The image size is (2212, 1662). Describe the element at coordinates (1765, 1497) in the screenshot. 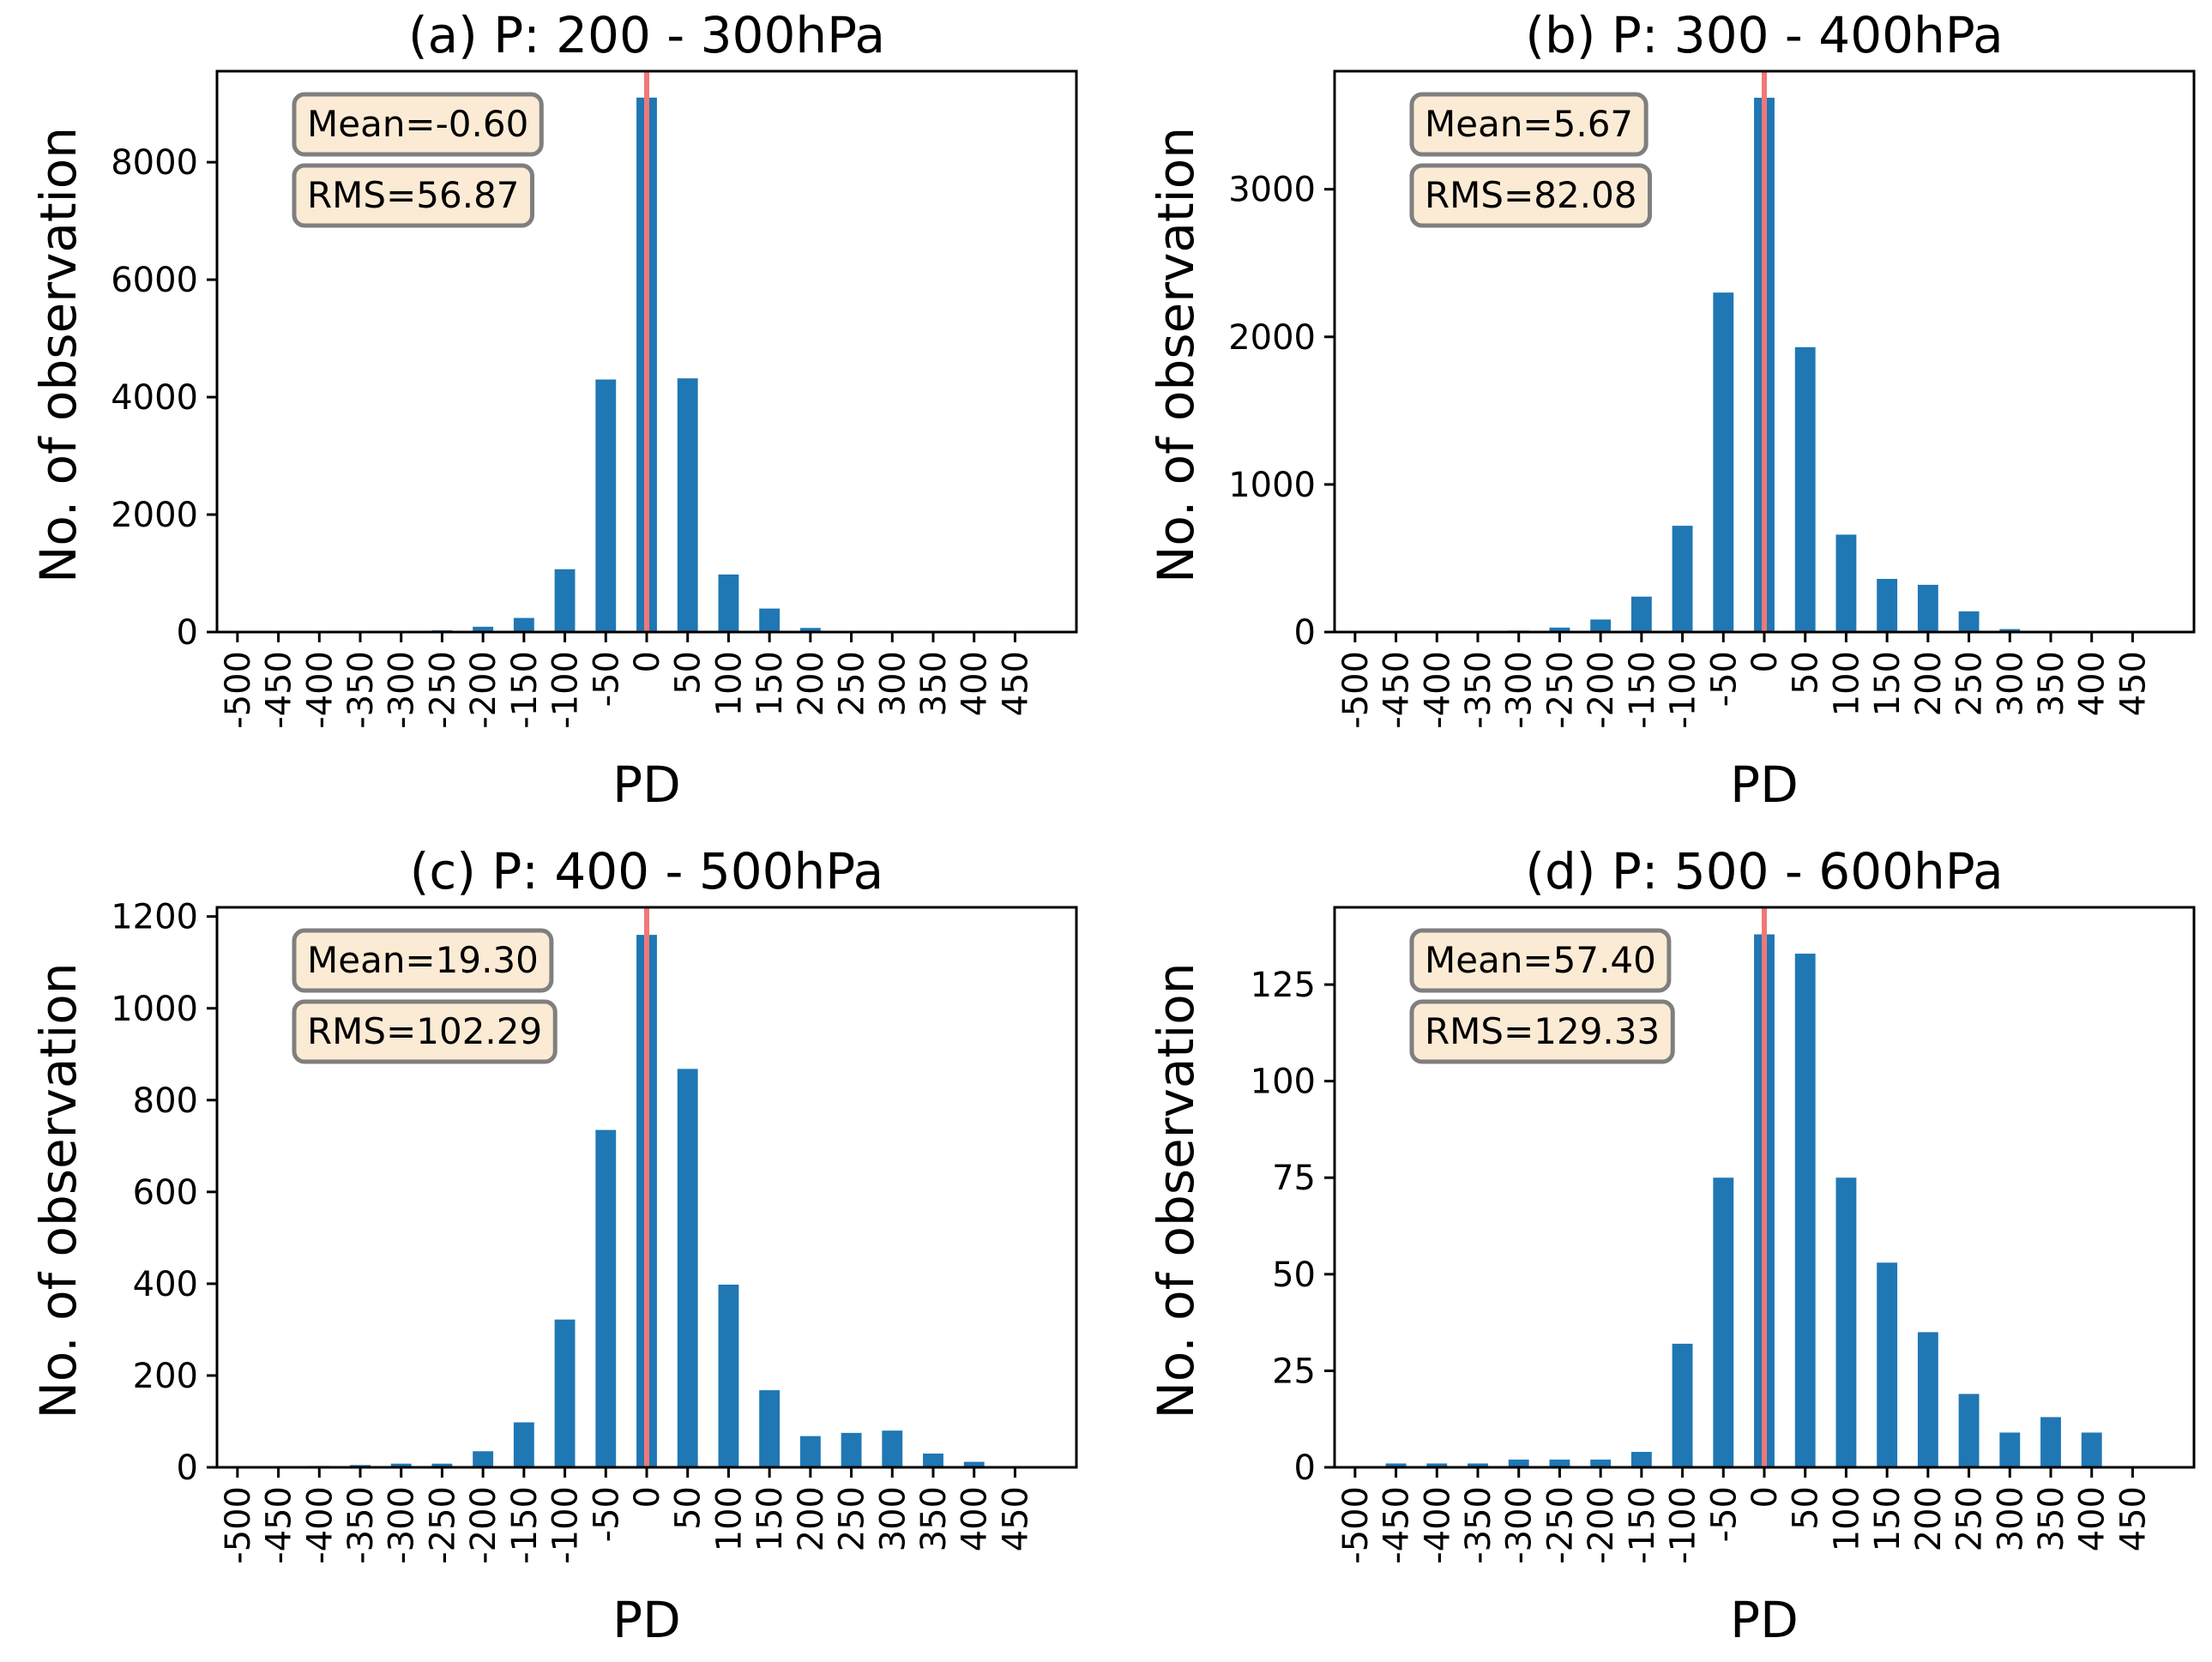

I see `x-tick-label-d-10: 0` at that location.